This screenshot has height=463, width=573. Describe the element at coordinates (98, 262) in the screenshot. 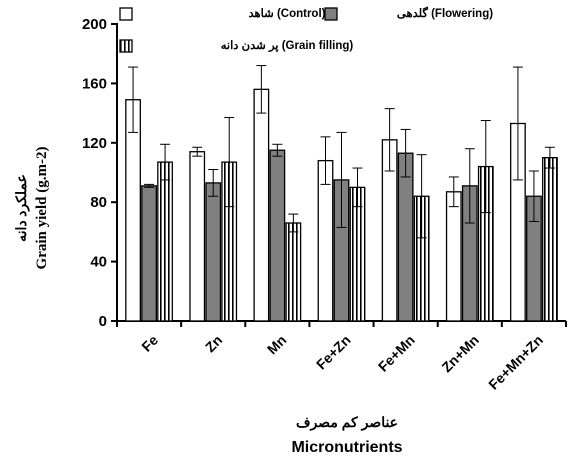

I see `y-tick-label: 40` at that location.